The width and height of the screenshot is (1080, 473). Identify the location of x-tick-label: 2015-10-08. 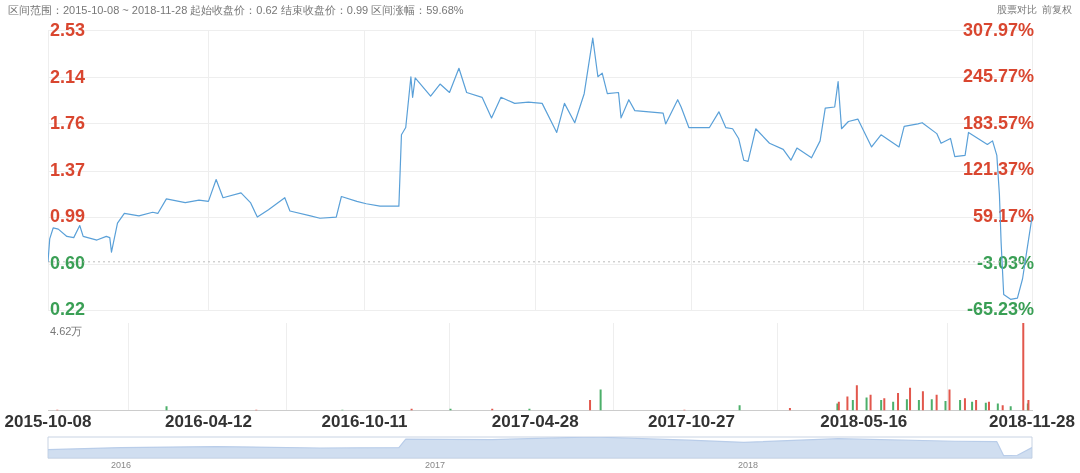
(48, 422).